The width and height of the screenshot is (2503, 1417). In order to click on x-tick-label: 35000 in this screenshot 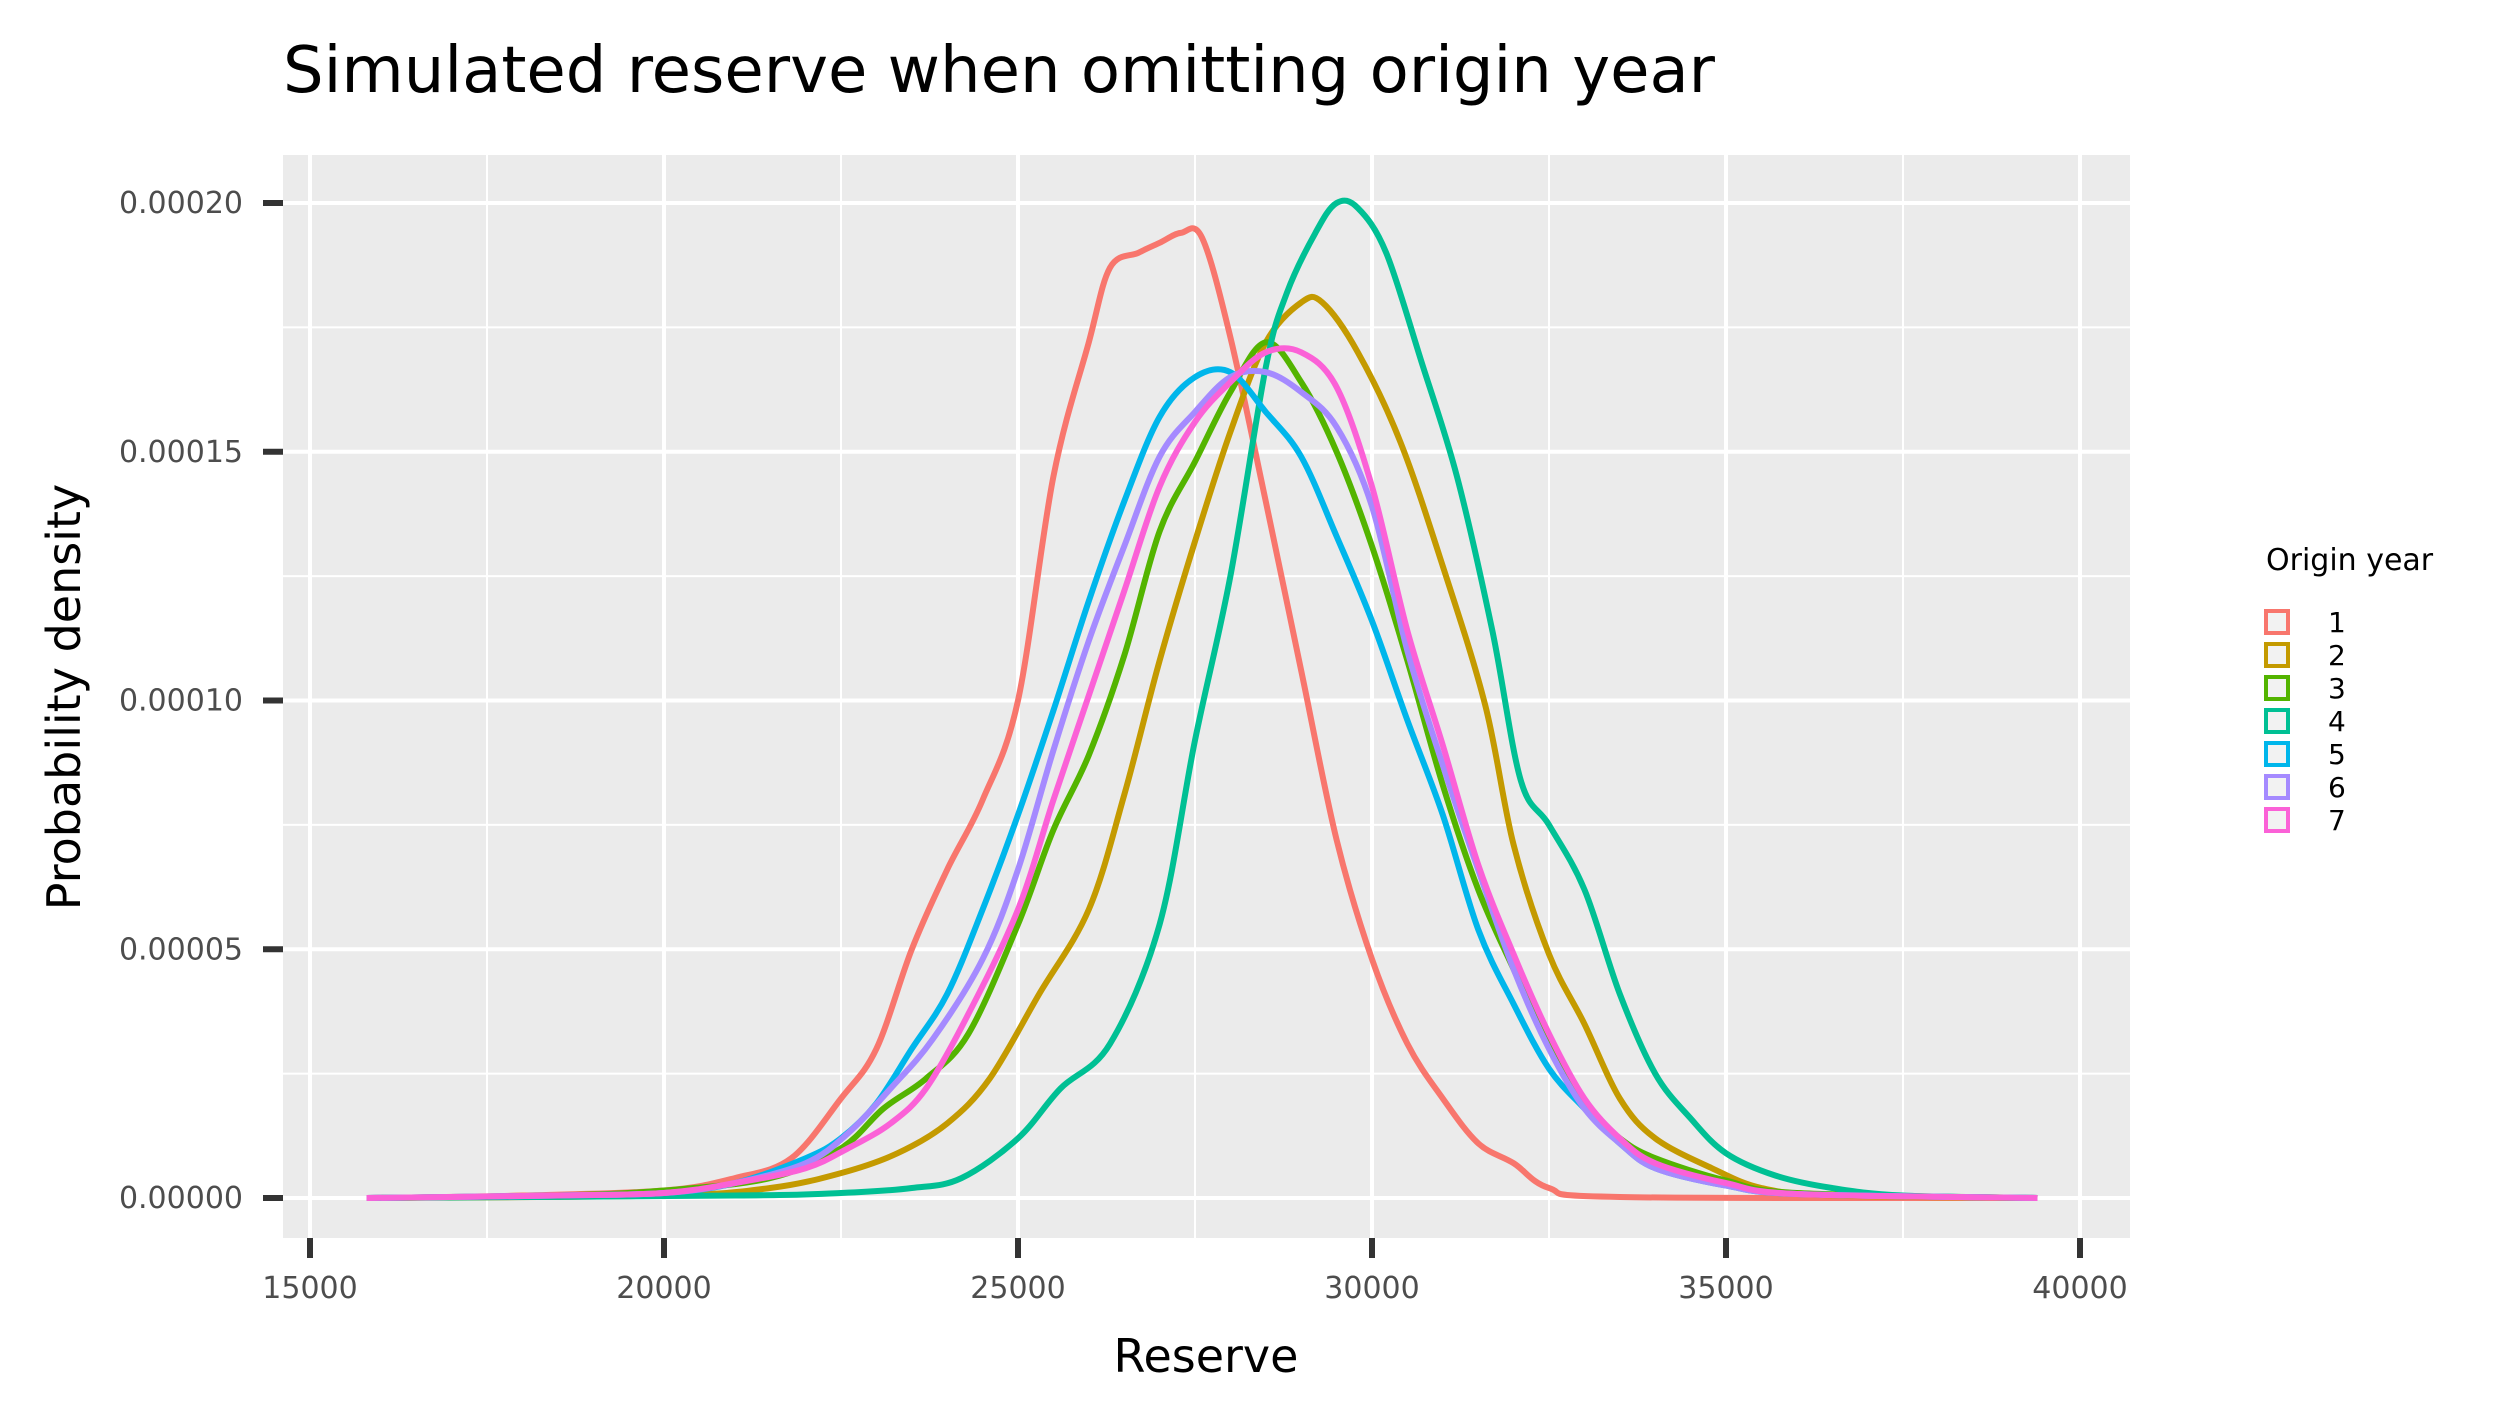, I will do `click(1725, 1288)`.